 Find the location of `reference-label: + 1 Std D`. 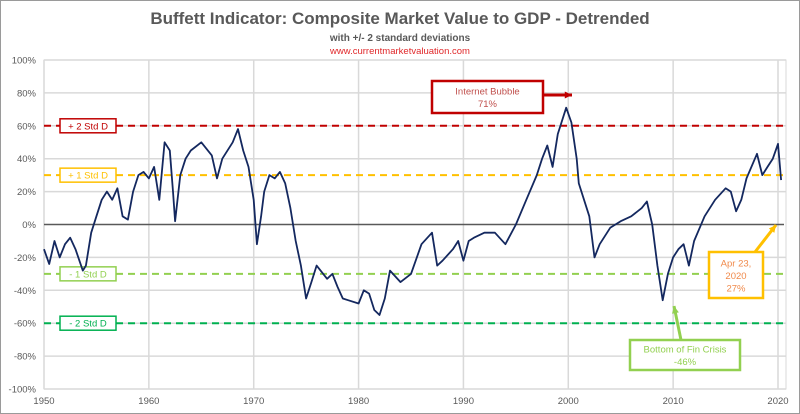

reference-label: + 1 Std D is located at coordinates (88, 175).